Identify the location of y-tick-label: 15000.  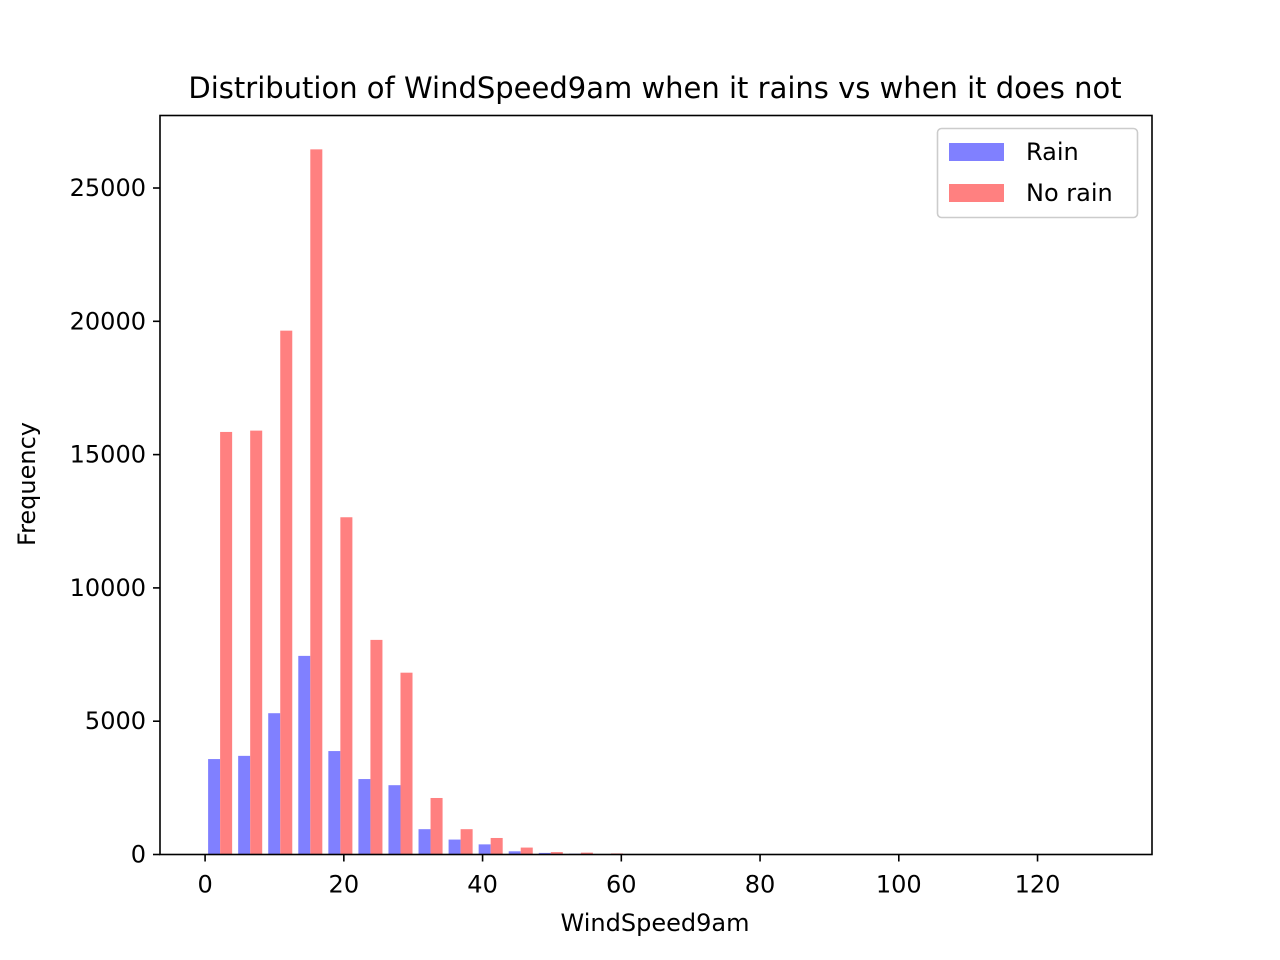
(108, 455).